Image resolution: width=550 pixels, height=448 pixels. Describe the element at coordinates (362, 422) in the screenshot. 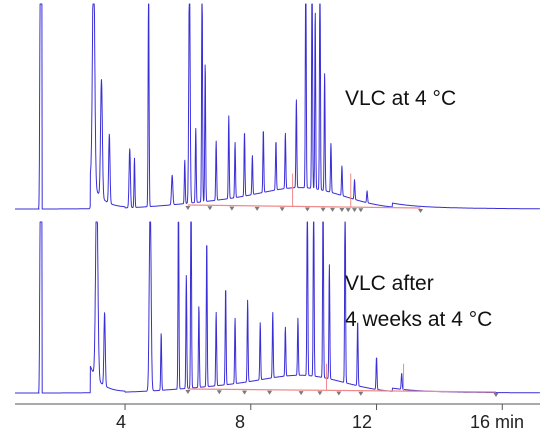

I see `x-tick-label-12: 12` at that location.